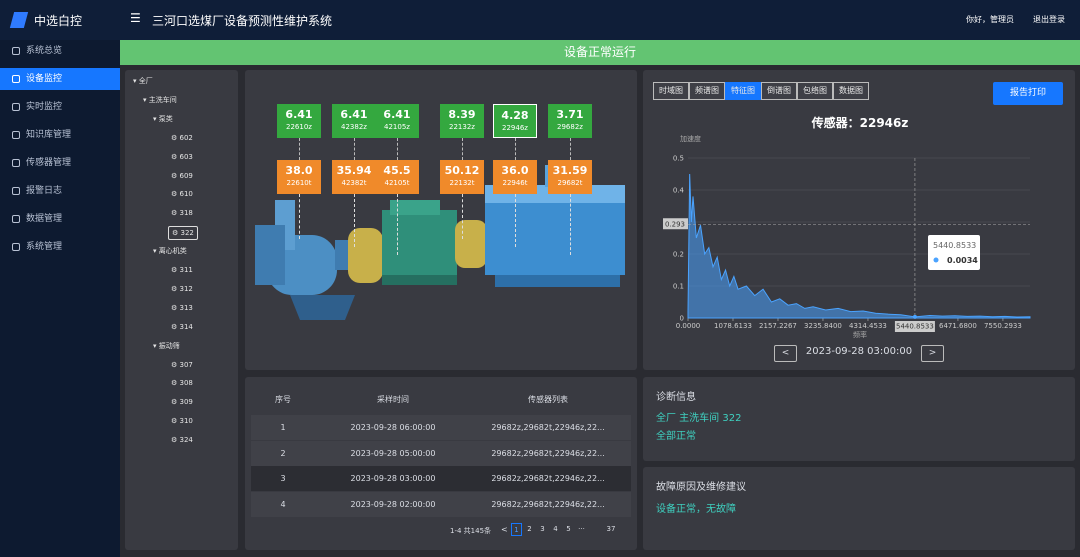 This screenshot has height=557, width=1080. I want to click on machine-drawing, so click(440, 242).